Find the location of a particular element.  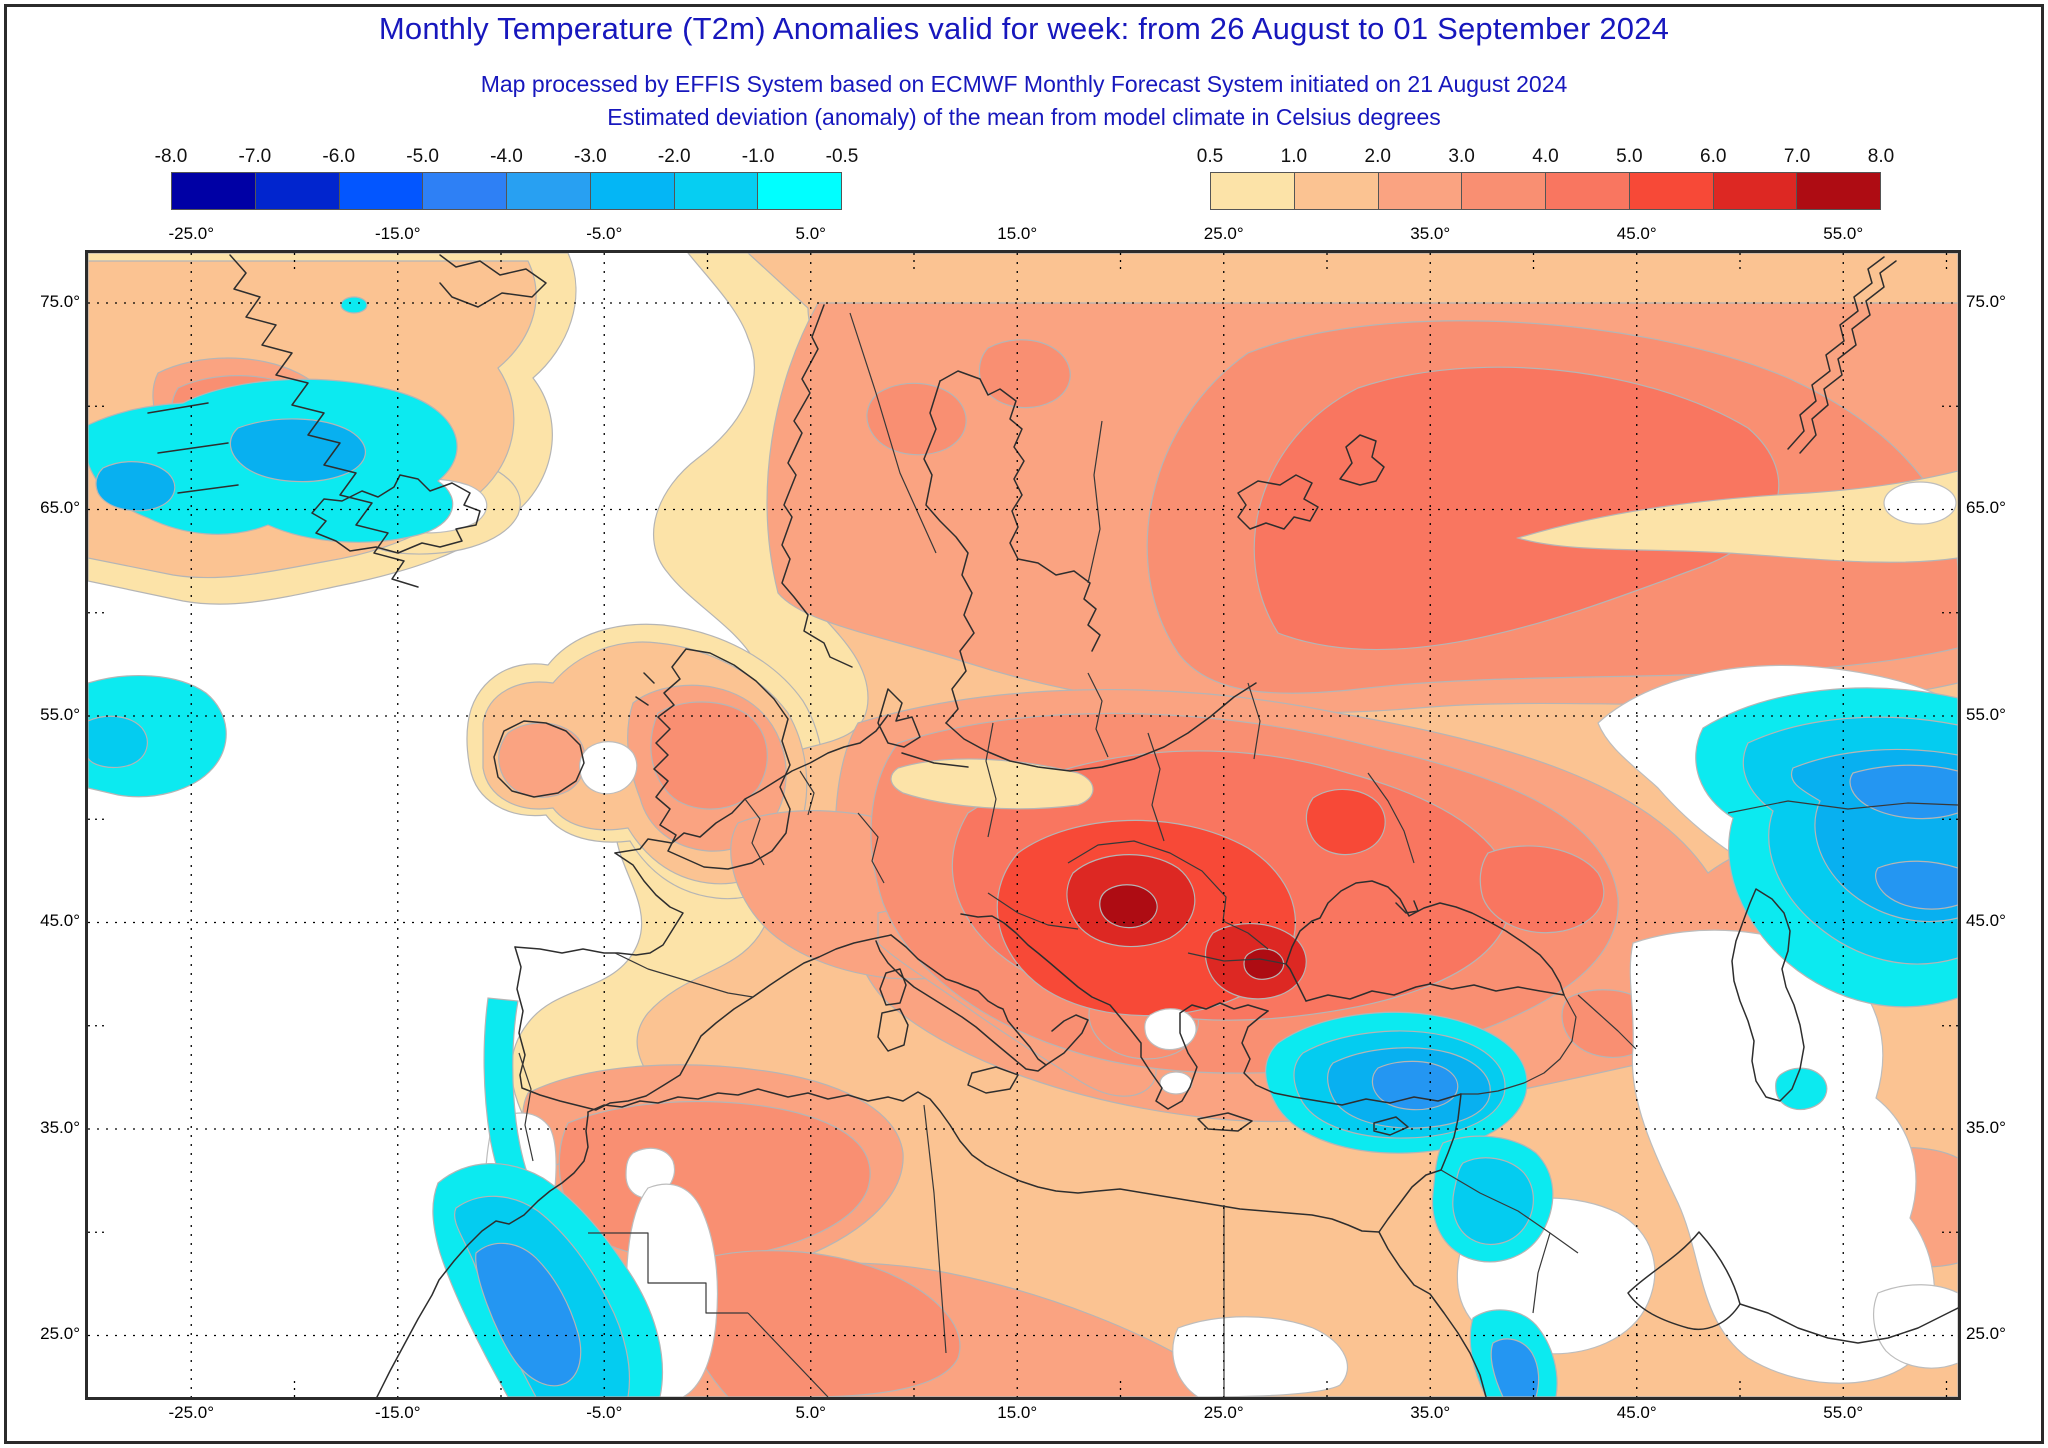

legend-boundary-label: -3.0 is located at coordinates (590, 156).